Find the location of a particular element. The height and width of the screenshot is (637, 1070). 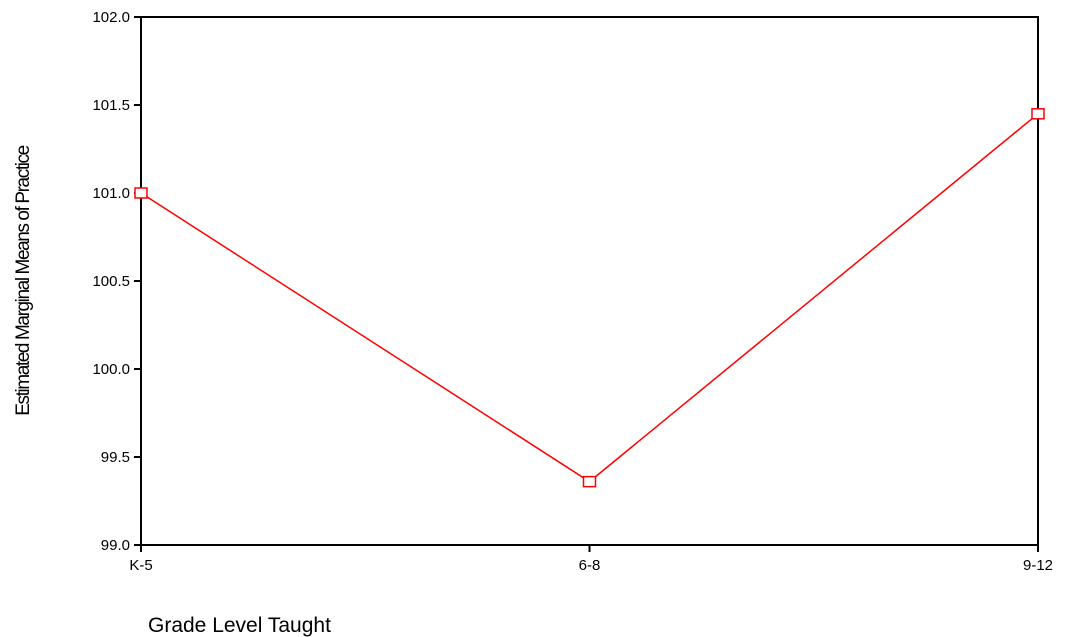

y-tick-label: 102.0 is located at coordinates (111, 17).